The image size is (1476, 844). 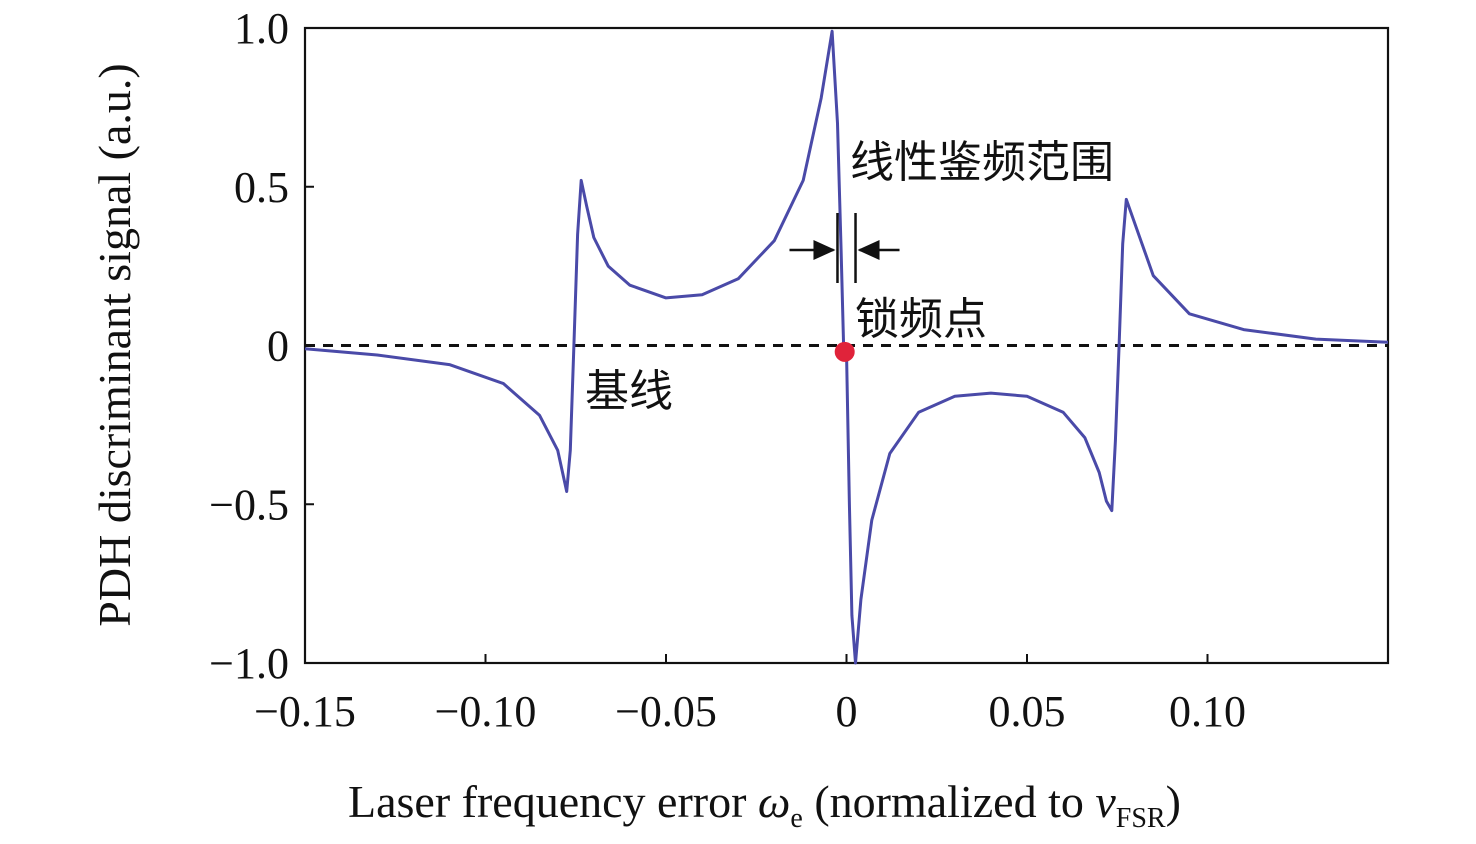 What do you see at coordinates (949, 801) in the screenshot?
I see `x-axis-title-paren-open: (normalized to` at bounding box center [949, 801].